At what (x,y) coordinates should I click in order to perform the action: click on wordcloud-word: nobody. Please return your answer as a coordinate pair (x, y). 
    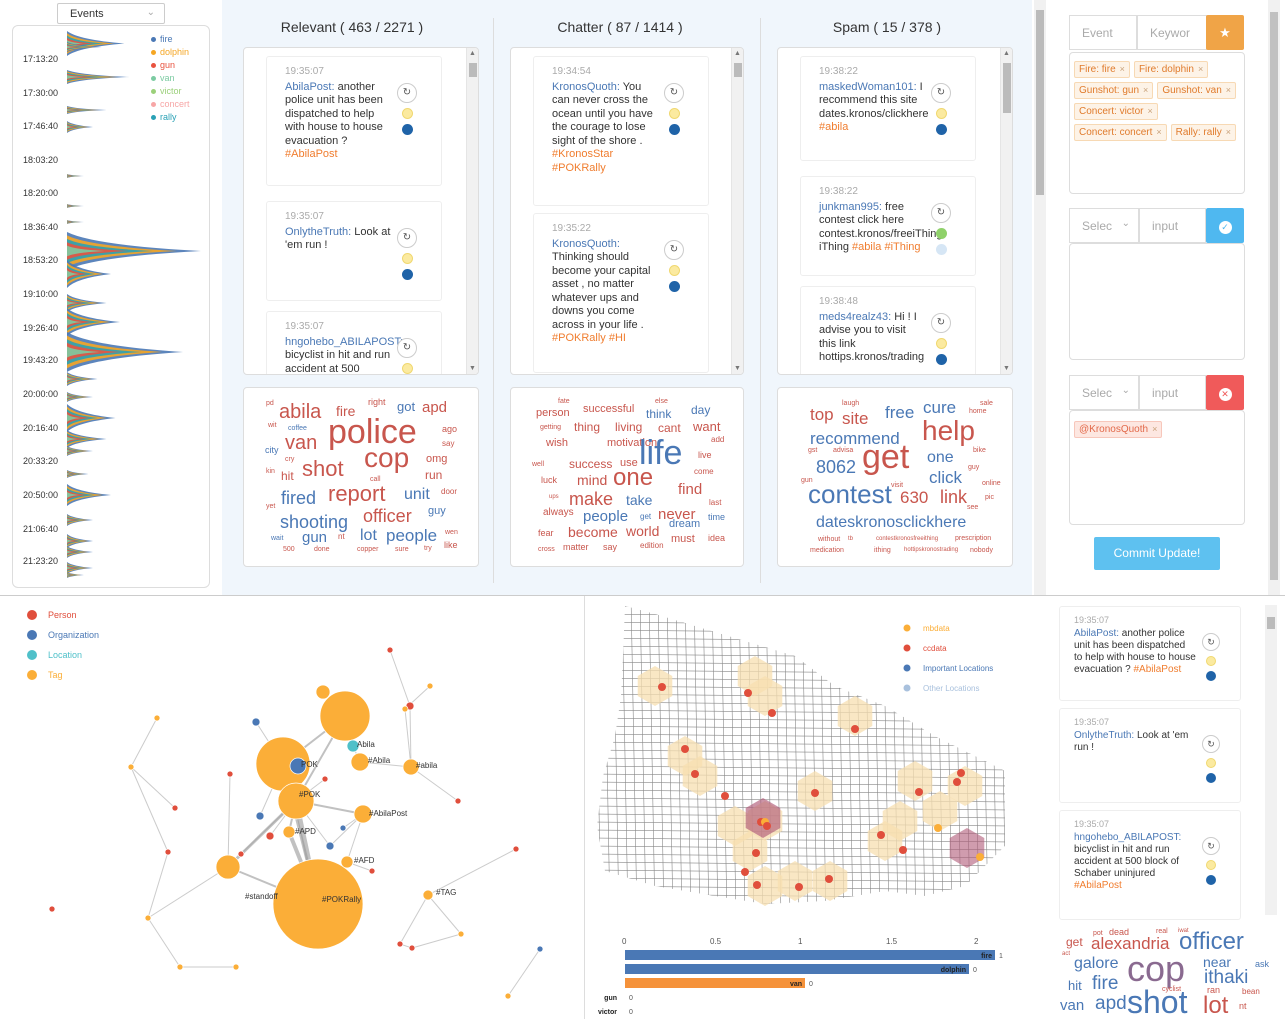
    Looking at the image, I should click on (981, 550).